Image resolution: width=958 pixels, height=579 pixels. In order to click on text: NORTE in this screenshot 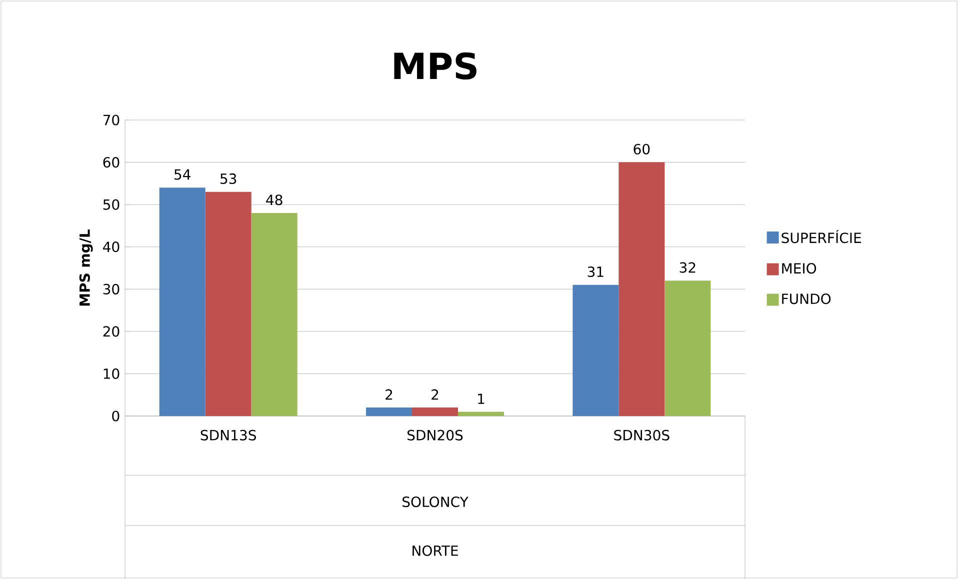, I will do `click(435, 550)`.